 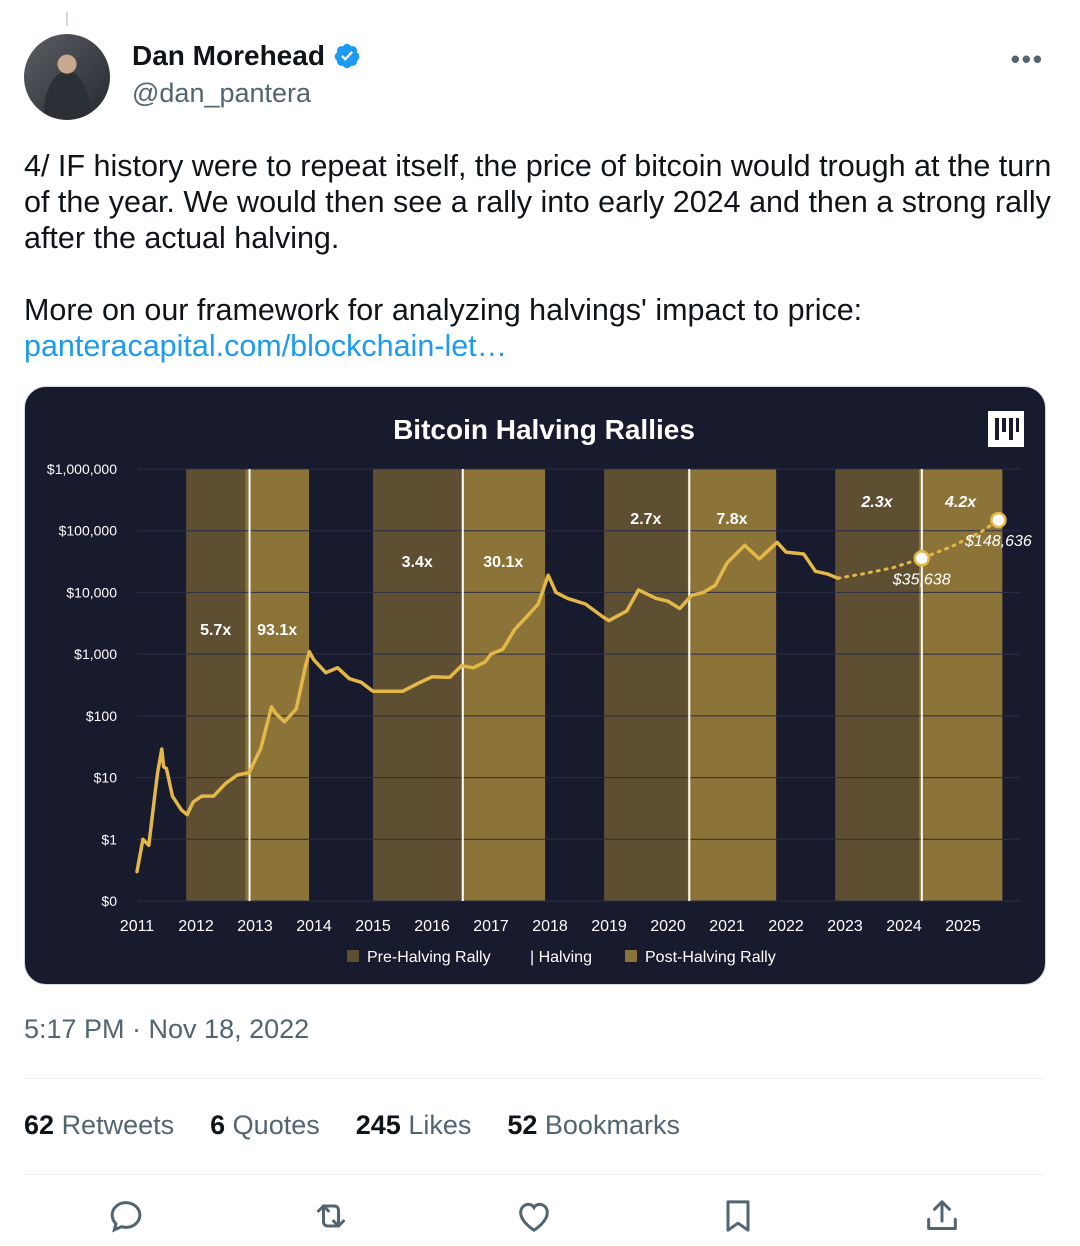 What do you see at coordinates (88, 531) in the screenshot?
I see `y-tick-label: $100,000` at bounding box center [88, 531].